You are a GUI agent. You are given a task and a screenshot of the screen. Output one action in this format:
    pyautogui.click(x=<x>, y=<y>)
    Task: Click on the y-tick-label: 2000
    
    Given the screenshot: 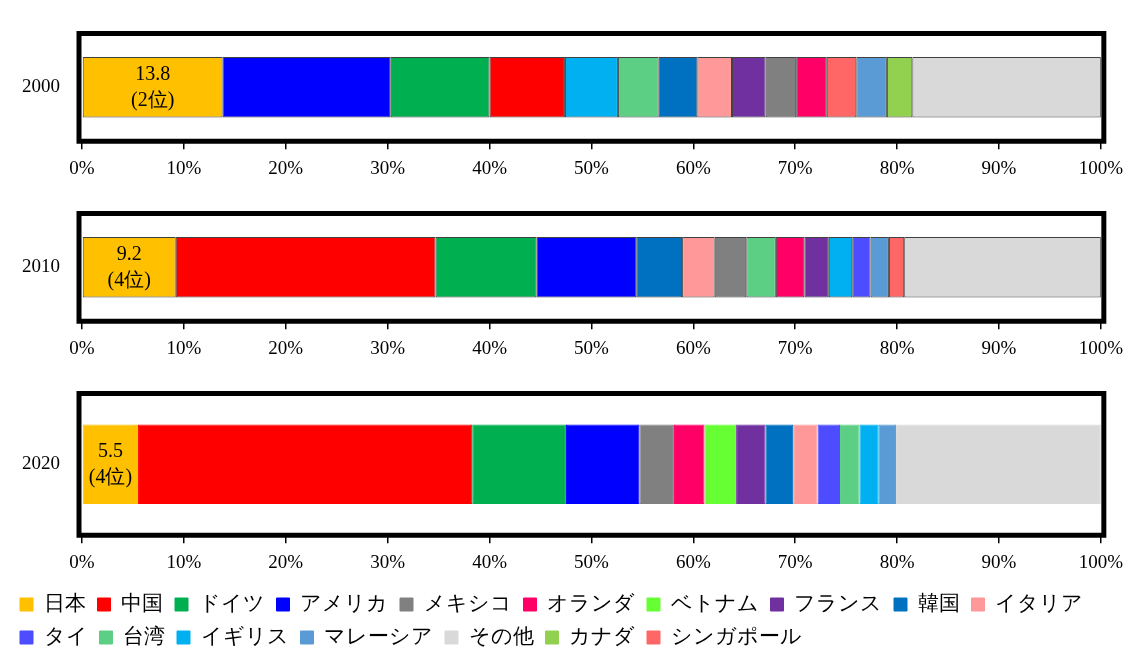 What is the action you would take?
    pyautogui.click(x=41, y=86)
    